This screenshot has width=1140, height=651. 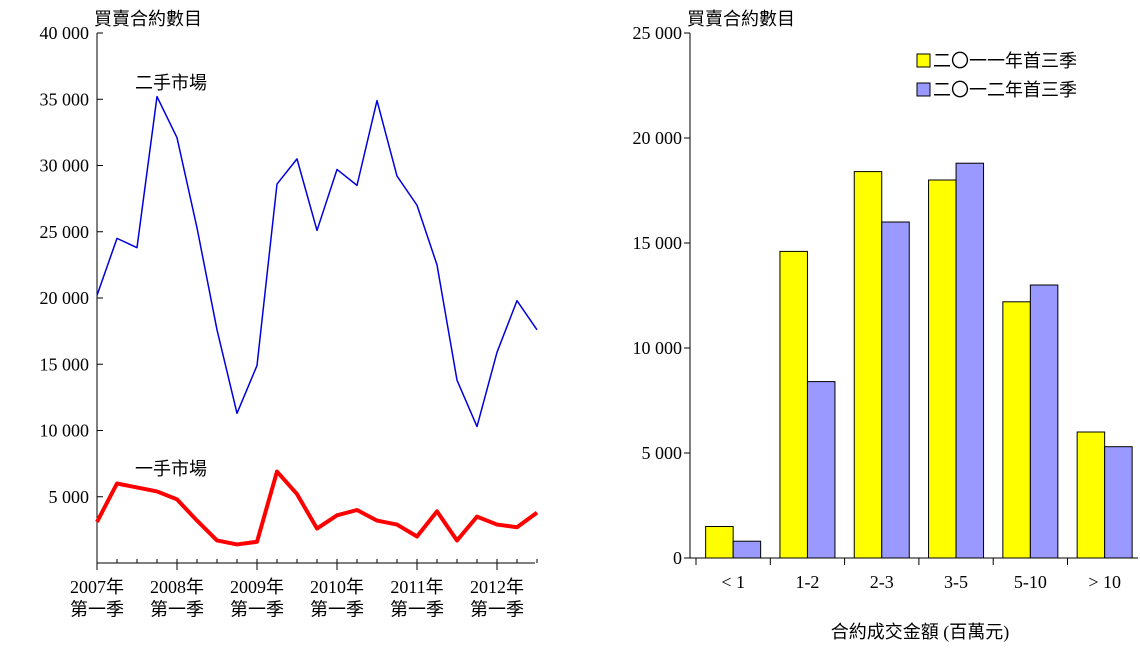 What do you see at coordinates (65, 166) in the screenshot?
I see `y-tick-label: 30 000` at bounding box center [65, 166].